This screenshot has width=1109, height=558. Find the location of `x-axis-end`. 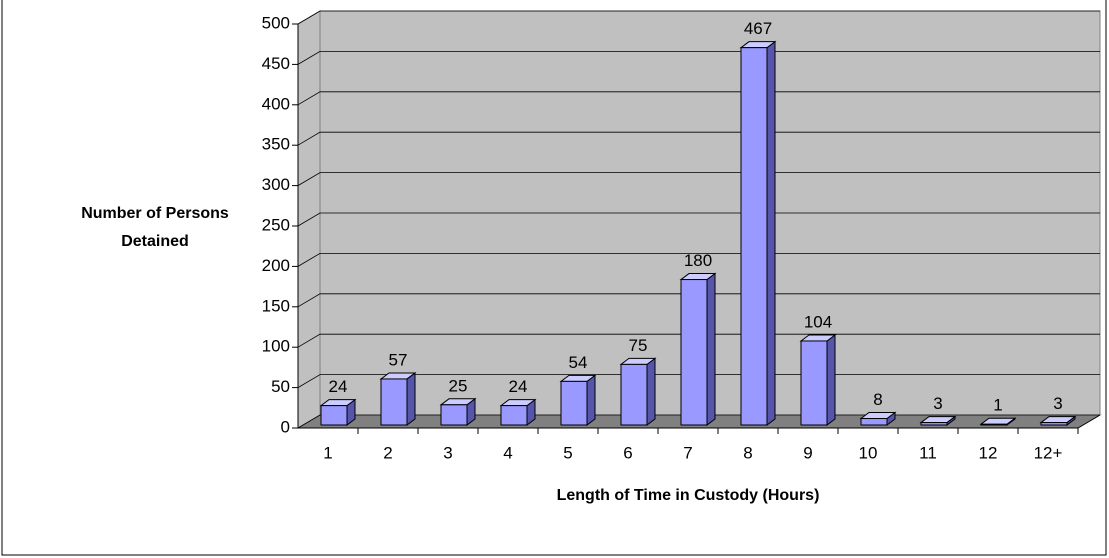

x-axis-end is located at coordinates (1089, 421).